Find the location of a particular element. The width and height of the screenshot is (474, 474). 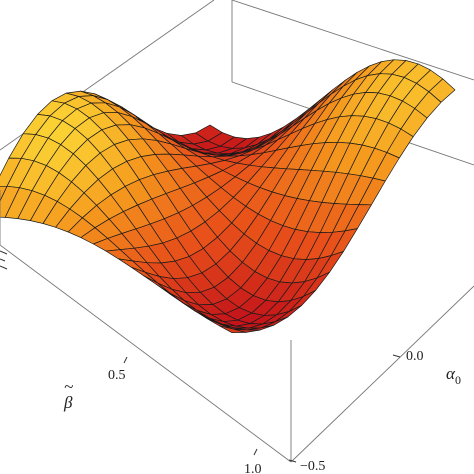

z-axis-stub is located at coordinates (4, 260).